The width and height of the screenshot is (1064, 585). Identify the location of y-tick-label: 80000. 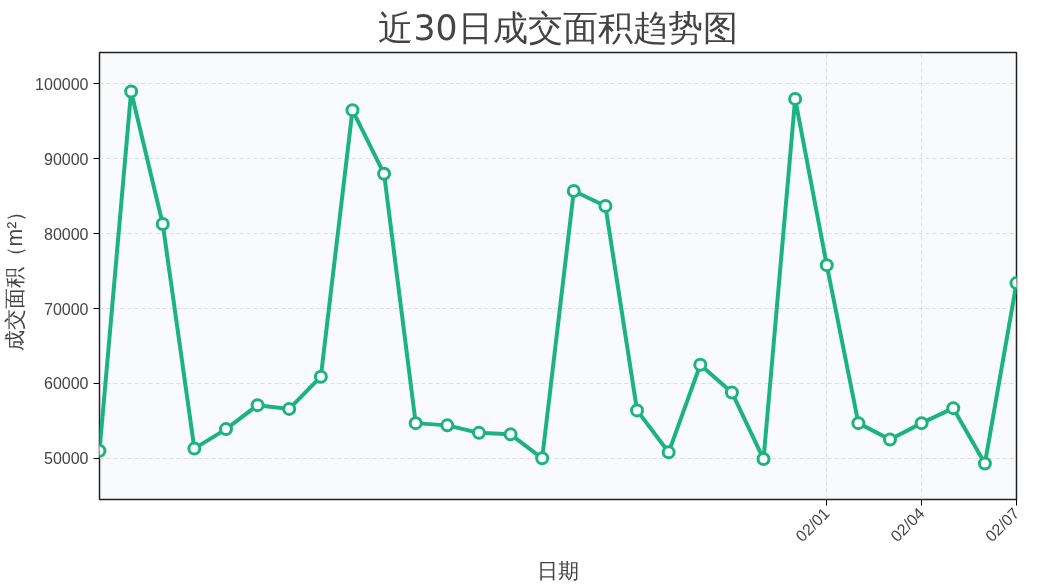
(66, 234).